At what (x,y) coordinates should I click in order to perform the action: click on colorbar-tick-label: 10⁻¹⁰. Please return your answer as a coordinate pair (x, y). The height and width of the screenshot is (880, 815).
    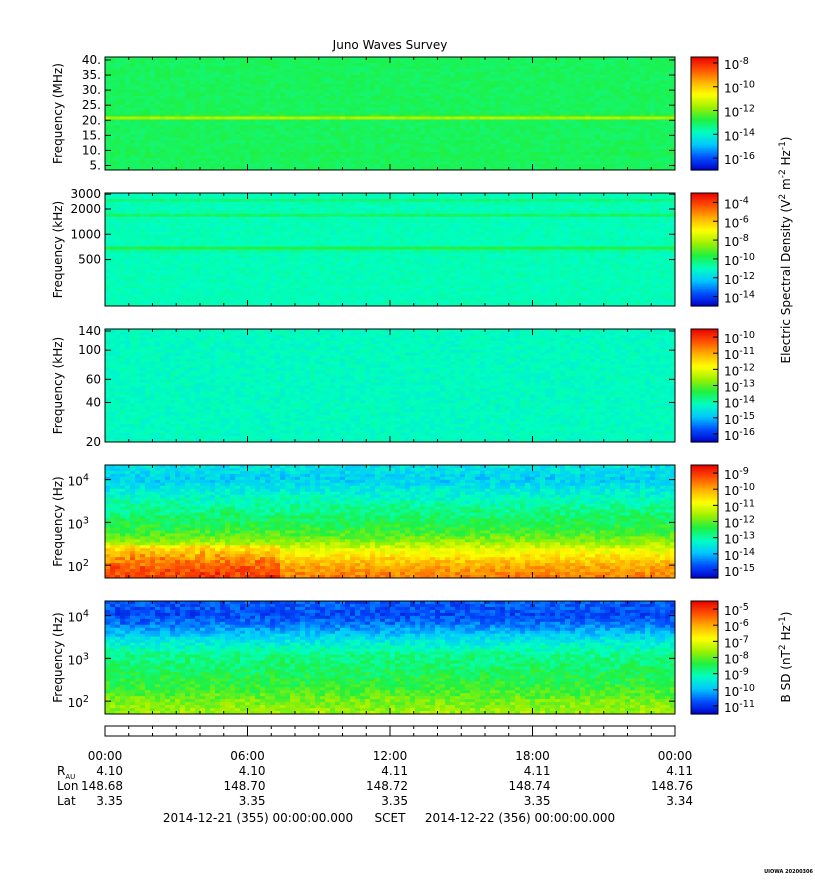
    Looking at the image, I should click on (739, 88).